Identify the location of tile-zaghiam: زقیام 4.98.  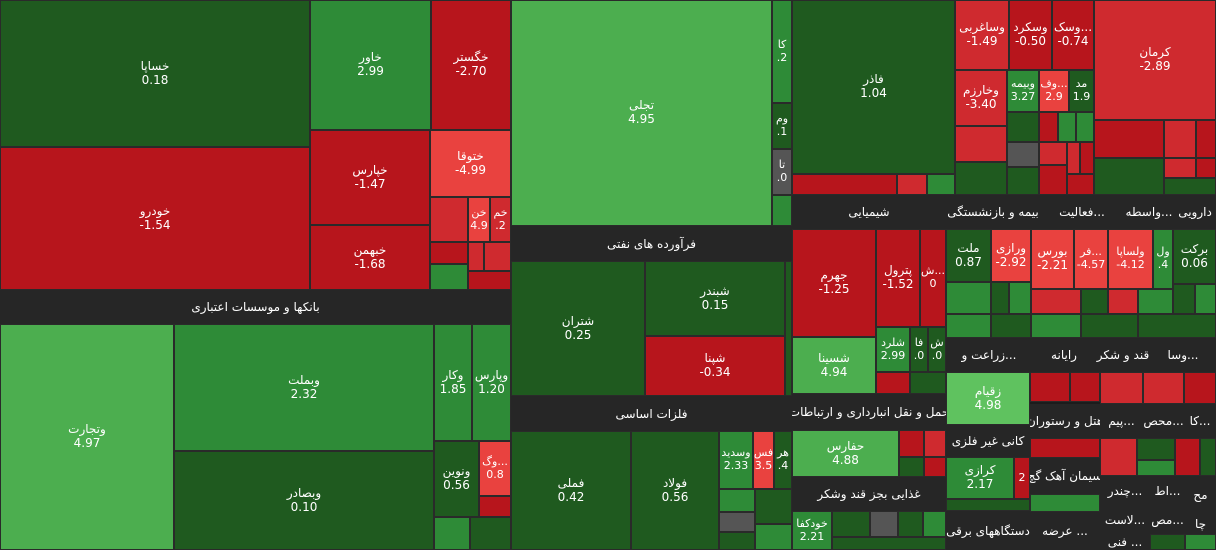
(988, 398).